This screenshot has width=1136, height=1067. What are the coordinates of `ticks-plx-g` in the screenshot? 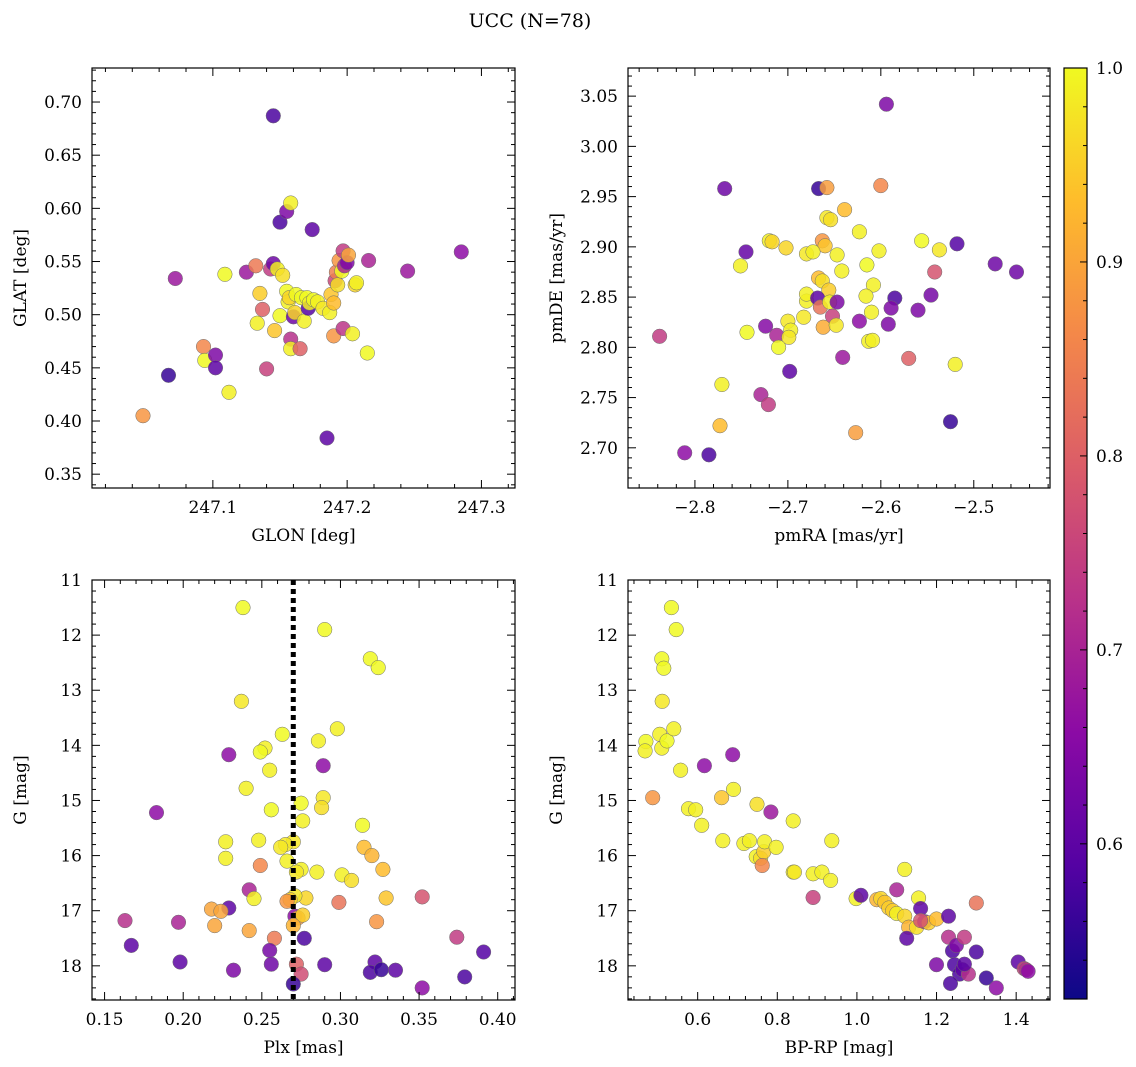 It's located at (303, 789).